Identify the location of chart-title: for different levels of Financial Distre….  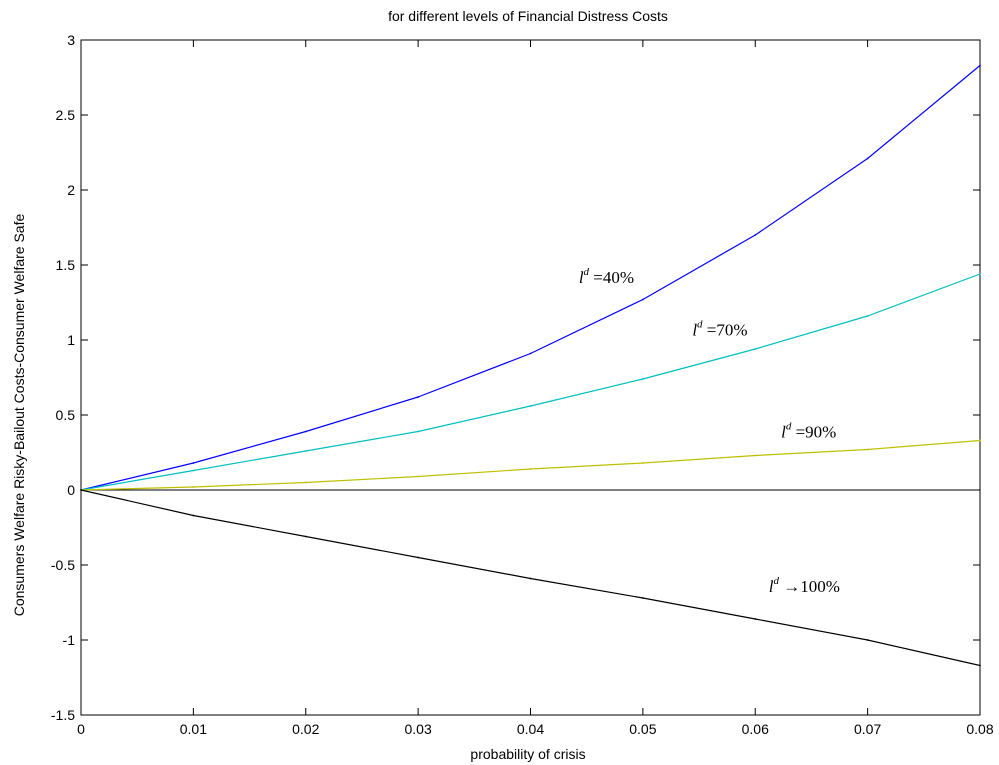
(528, 16).